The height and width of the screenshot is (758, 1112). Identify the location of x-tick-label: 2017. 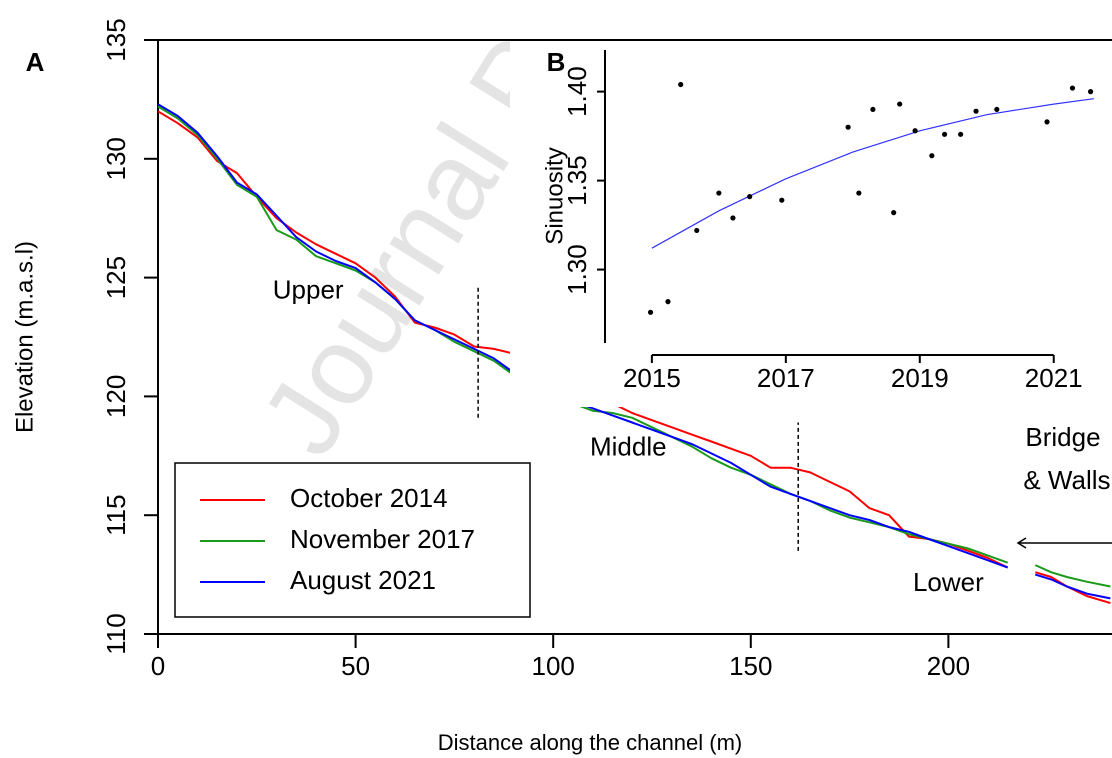
(786, 378).